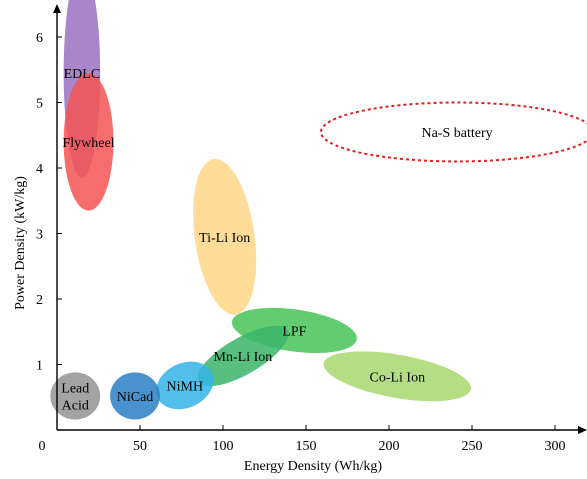 This screenshot has width=587, height=479. I want to click on region-label-nicad: NiCad, so click(135, 397).